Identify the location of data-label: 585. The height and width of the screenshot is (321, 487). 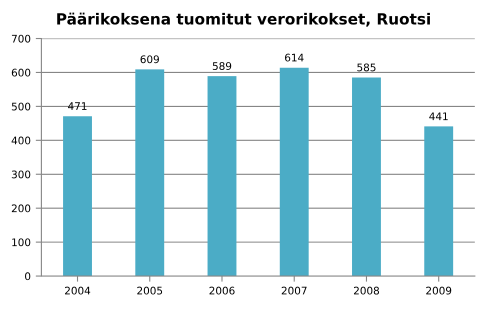
(366, 67).